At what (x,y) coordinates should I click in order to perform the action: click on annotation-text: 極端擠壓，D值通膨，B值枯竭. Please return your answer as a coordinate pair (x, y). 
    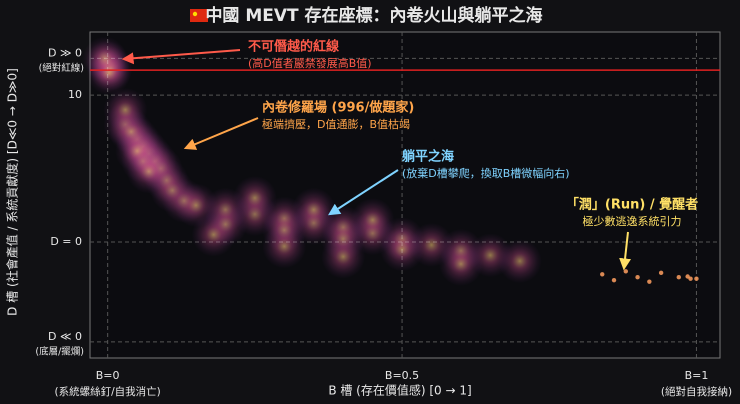
    Looking at the image, I should click on (336, 124).